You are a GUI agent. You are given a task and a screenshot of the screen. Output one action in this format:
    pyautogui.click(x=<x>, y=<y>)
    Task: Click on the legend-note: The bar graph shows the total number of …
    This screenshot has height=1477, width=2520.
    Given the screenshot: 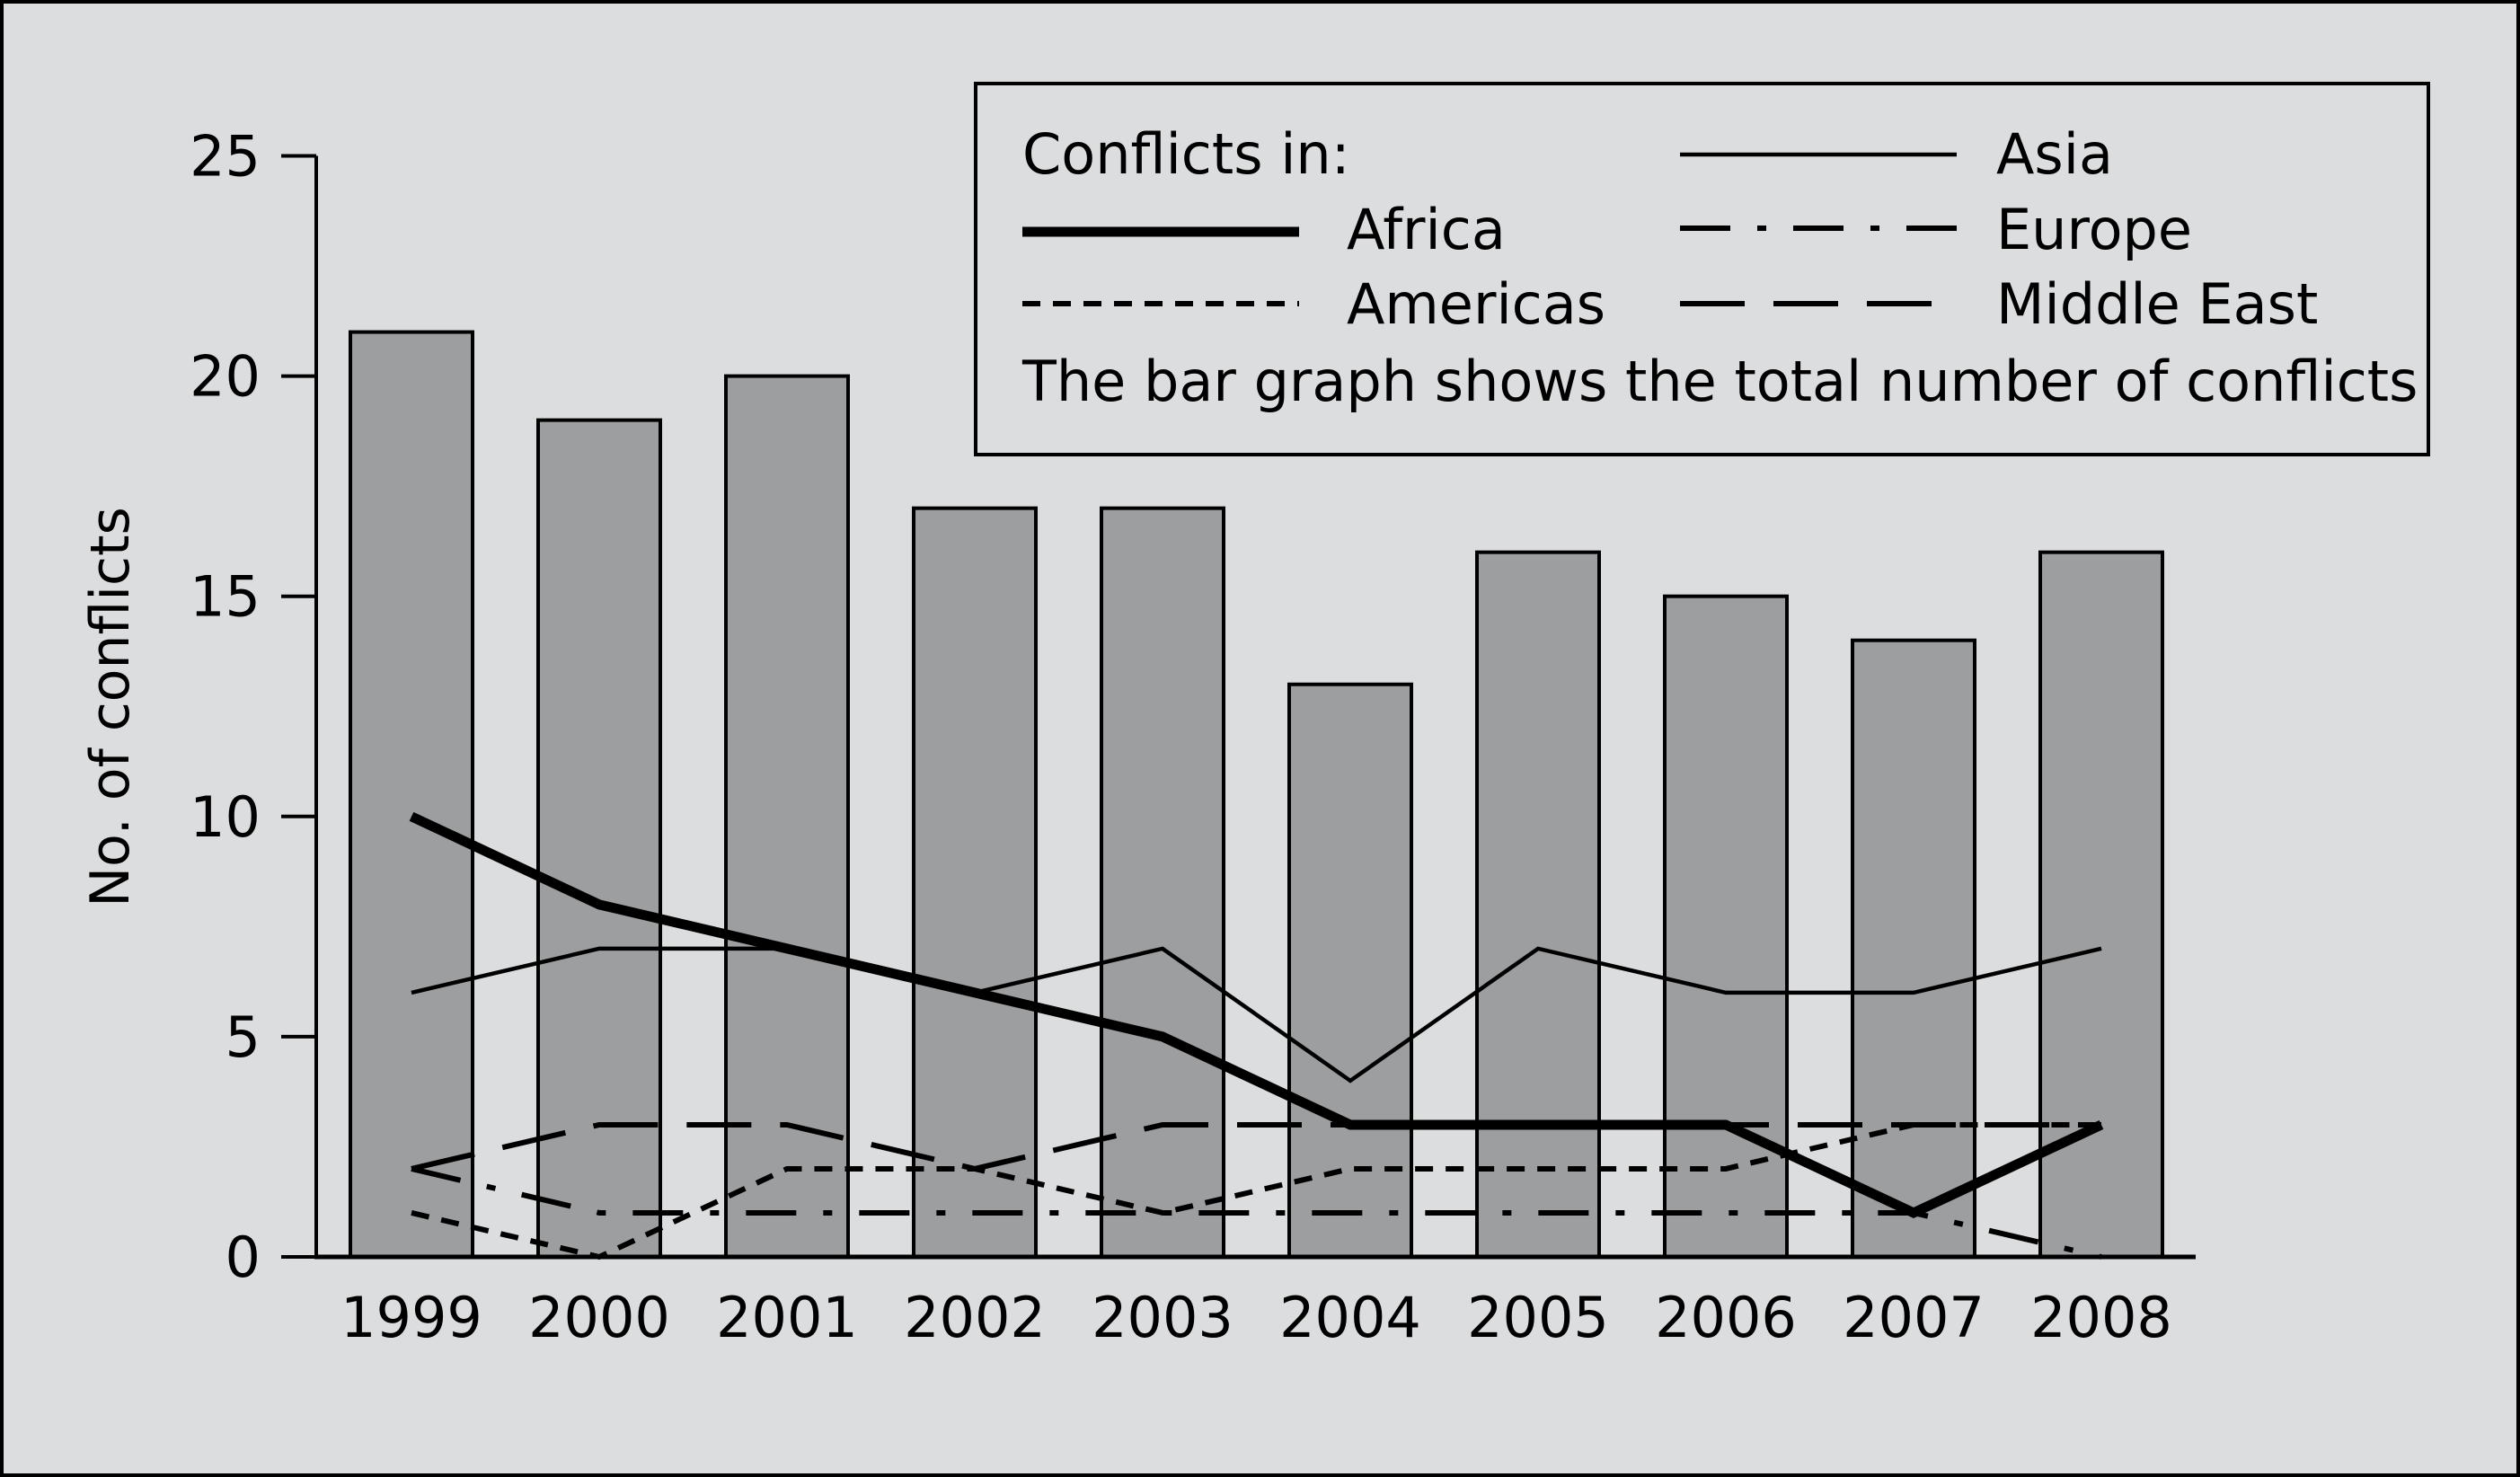 What is the action you would take?
    pyautogui.click(x=1719, y=381)
    